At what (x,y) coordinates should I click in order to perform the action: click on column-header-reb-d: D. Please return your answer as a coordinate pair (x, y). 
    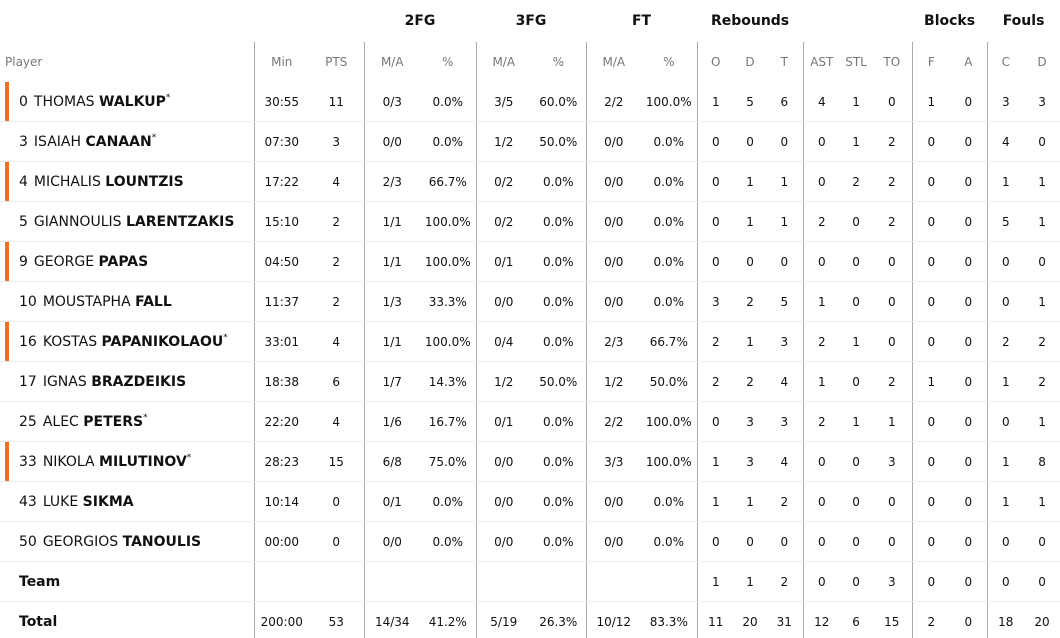
    Looking at the image, I should click on (750, 62).